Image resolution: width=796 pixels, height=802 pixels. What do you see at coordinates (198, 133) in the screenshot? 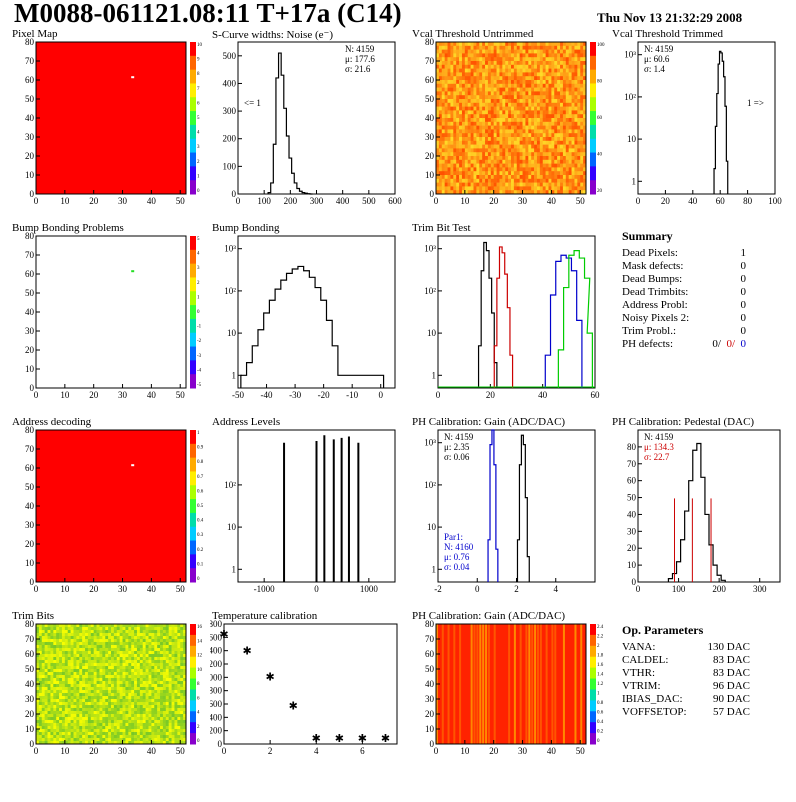
I see `color-scale-label: 4` at bounding box center [198, 133].